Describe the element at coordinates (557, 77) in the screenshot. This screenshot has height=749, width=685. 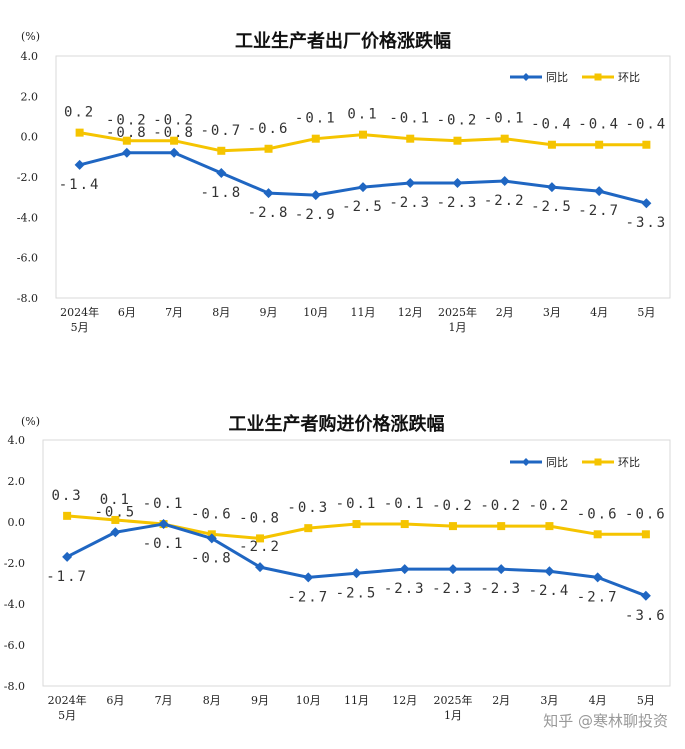
I see `legend-label: 同比` at that location.